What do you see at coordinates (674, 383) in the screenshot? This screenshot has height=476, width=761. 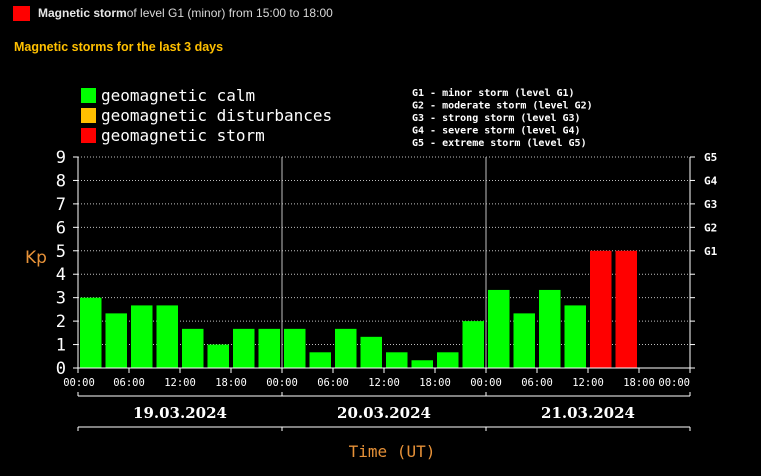 I see `x-tick-label-12: 00:00` at bounding box center [674, 383].